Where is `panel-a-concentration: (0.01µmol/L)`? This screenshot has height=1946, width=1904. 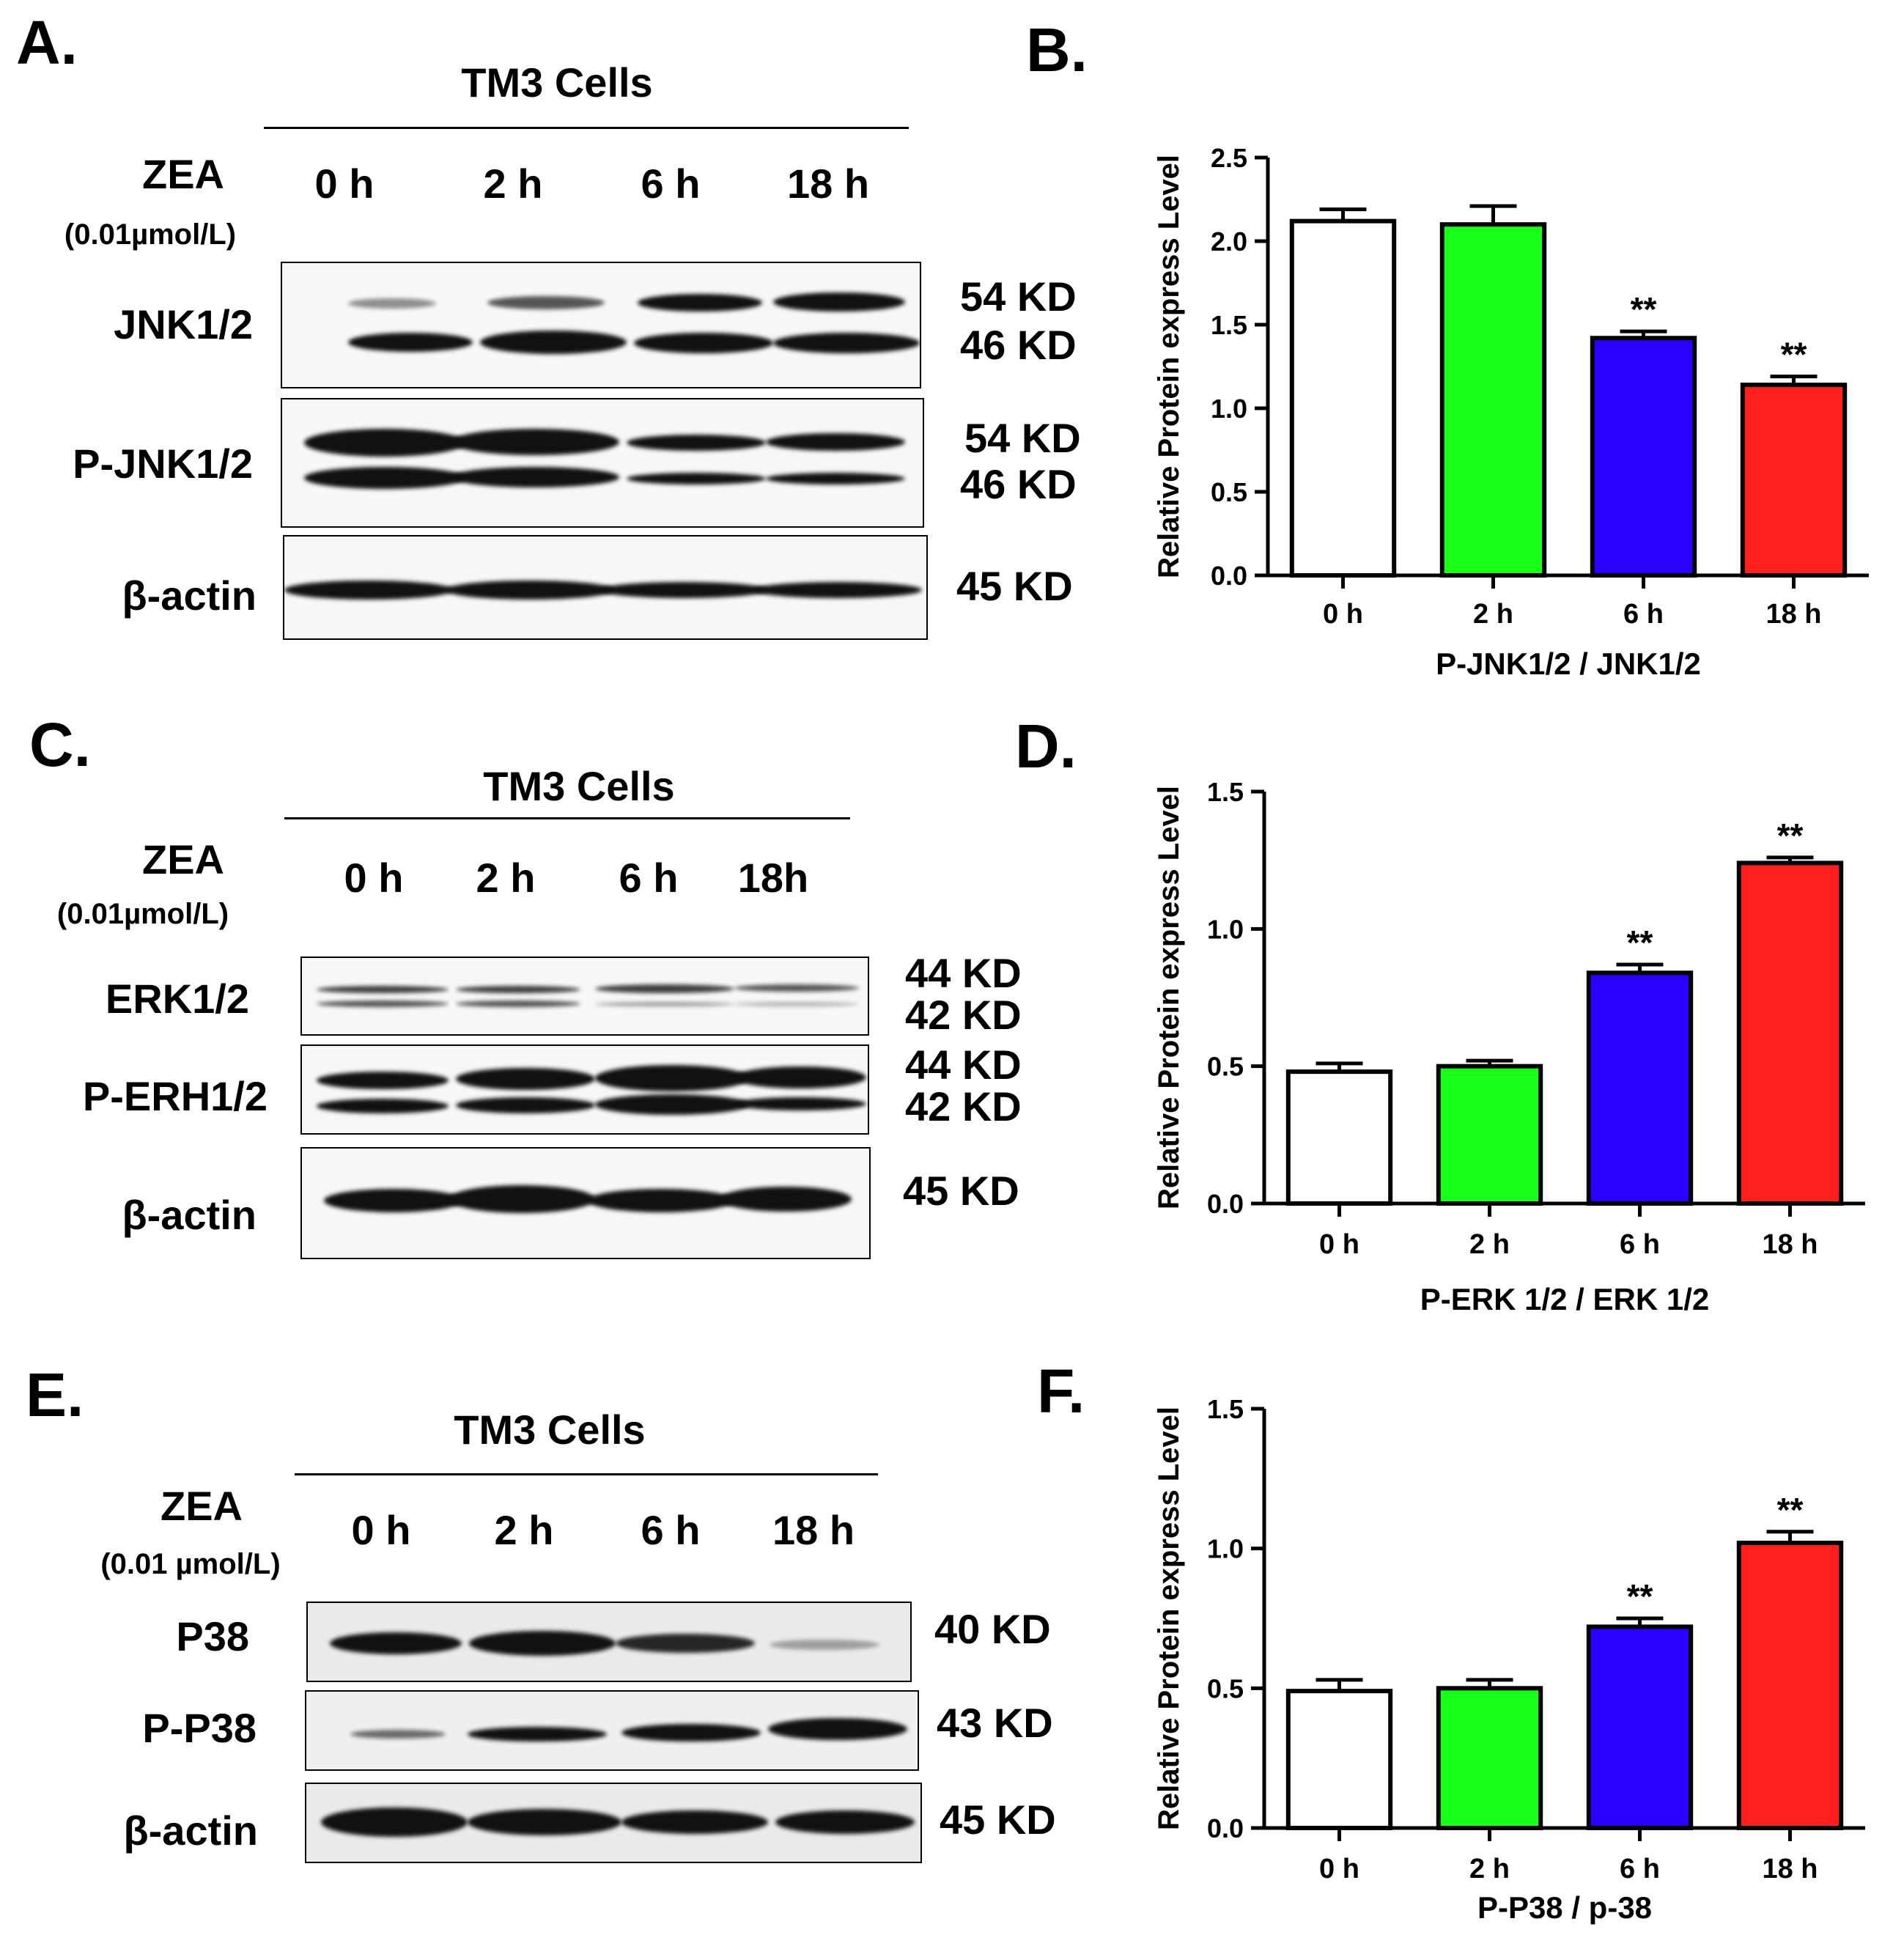
panel-a-concentration: (0.01µmol/L) is located at coordinates (150, 234).